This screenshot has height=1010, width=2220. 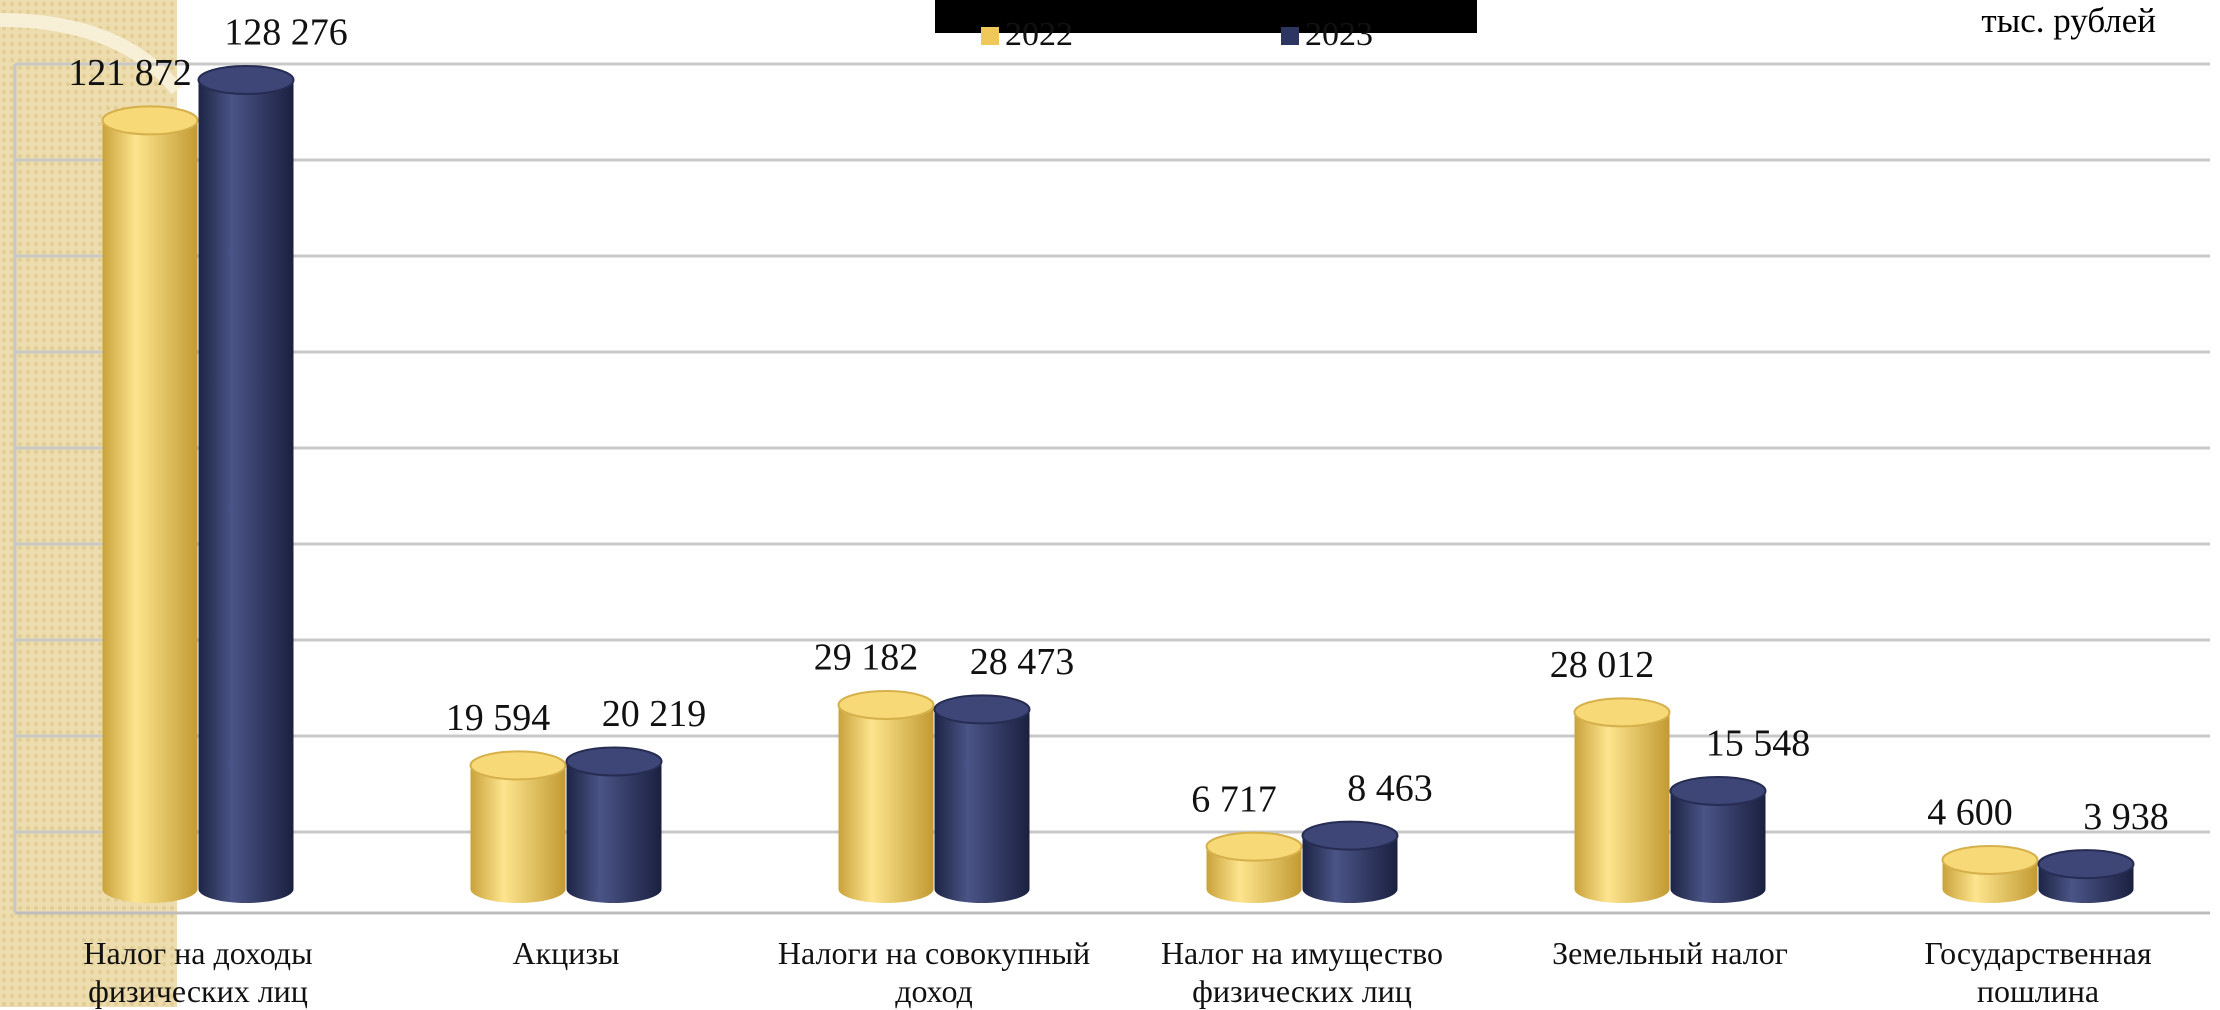 What do you see at coordinates (2068, 20) in the screenshot?
I see `unit-label: тыс. рублей` at bounding box center [2068, 20].